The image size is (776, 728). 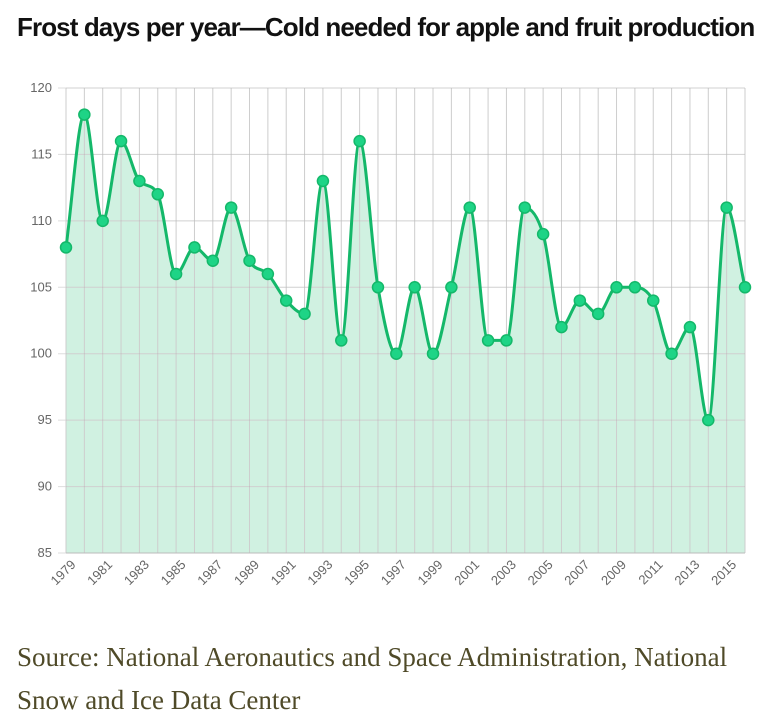 What do you see at coordinates (41, 353) in the screenshot?
I see `y-tick-label: 100` at bounding box center [41, 353].